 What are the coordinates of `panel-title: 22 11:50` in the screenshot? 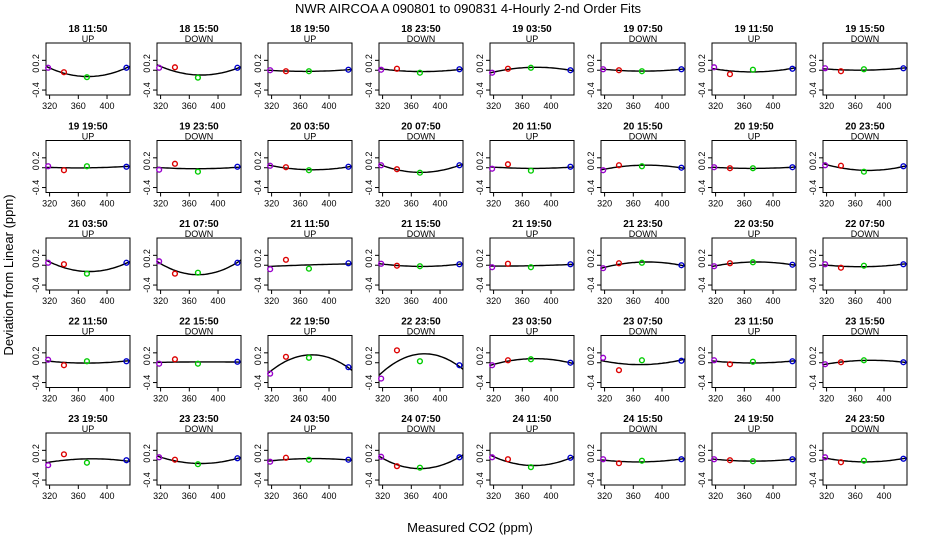 It's located at (88, 322).